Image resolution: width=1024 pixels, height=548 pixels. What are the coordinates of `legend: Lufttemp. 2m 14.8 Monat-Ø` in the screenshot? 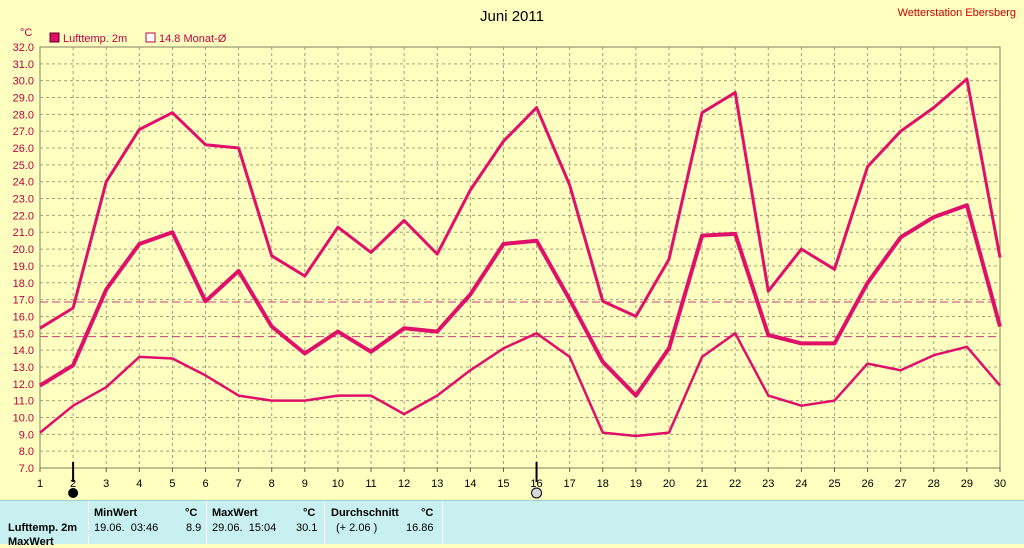 It's located at (138, 38).